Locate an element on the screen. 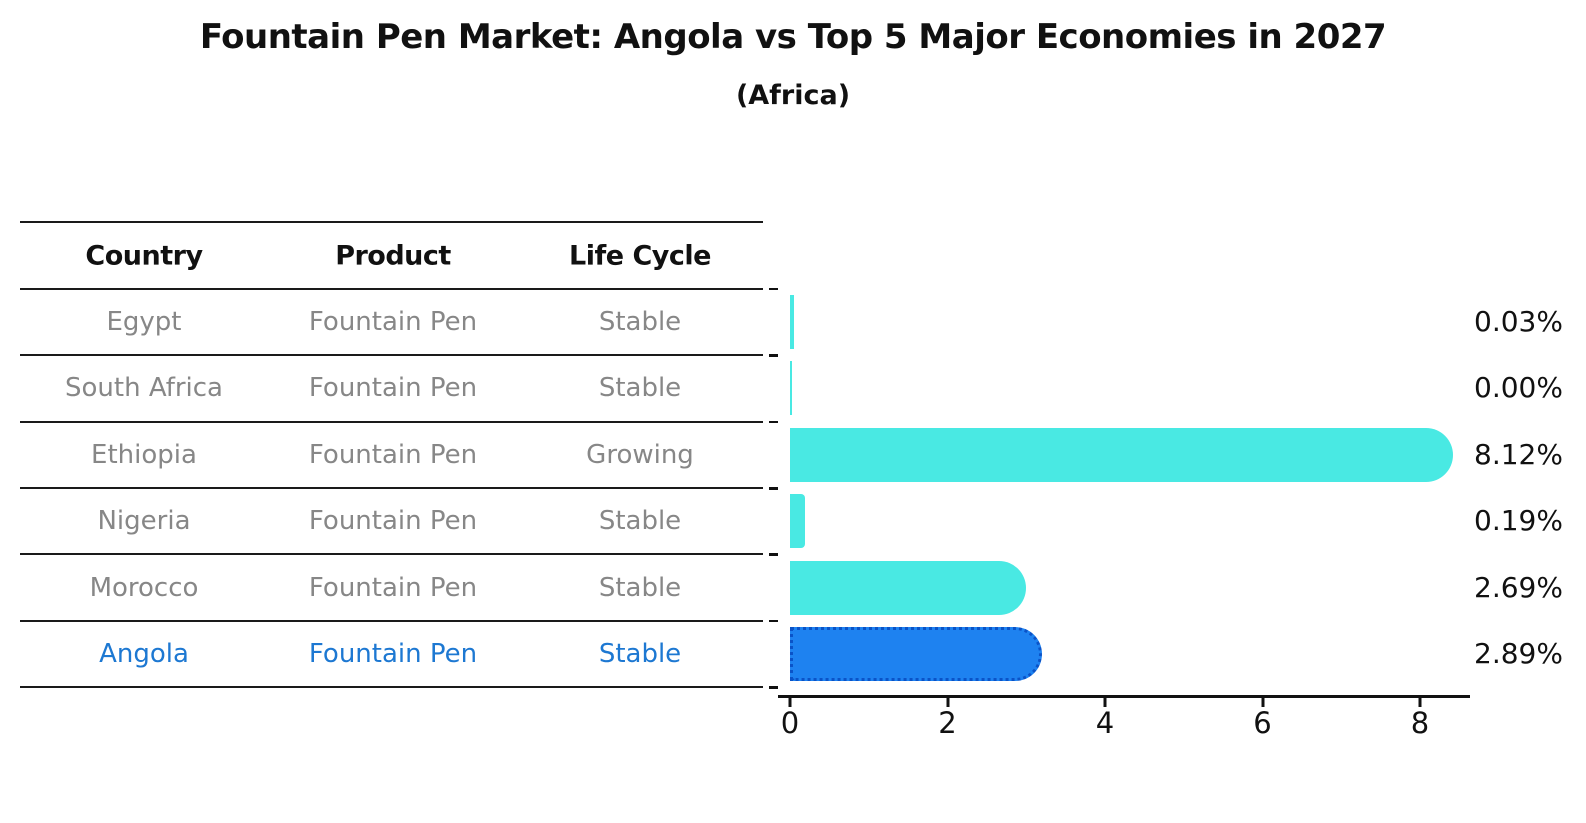 Image resolution: width=1586 pixels, height=823 pixels. bar-value-label: 0.19% is located at coordinates (1518, 521).